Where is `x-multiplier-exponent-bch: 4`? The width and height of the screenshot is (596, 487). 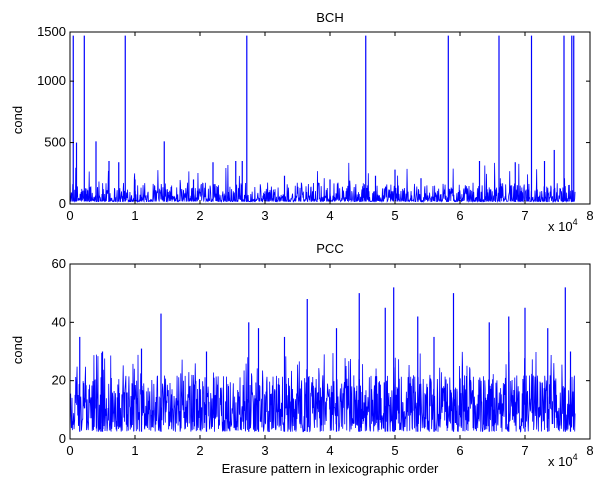
x-multiplier-exponent-bch: 4 is located at coordinates (575, 222).